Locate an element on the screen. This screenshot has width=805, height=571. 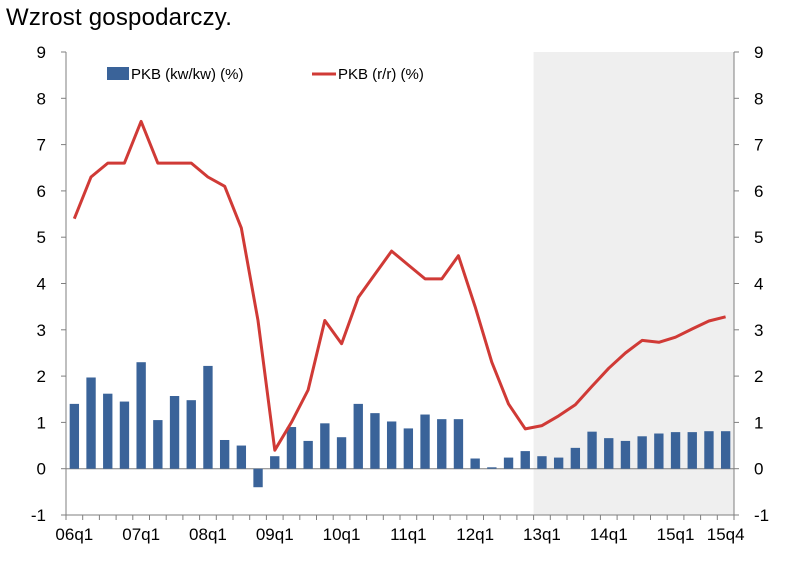
y-tick-label-right: 4 is located at coordinates (758, 284).